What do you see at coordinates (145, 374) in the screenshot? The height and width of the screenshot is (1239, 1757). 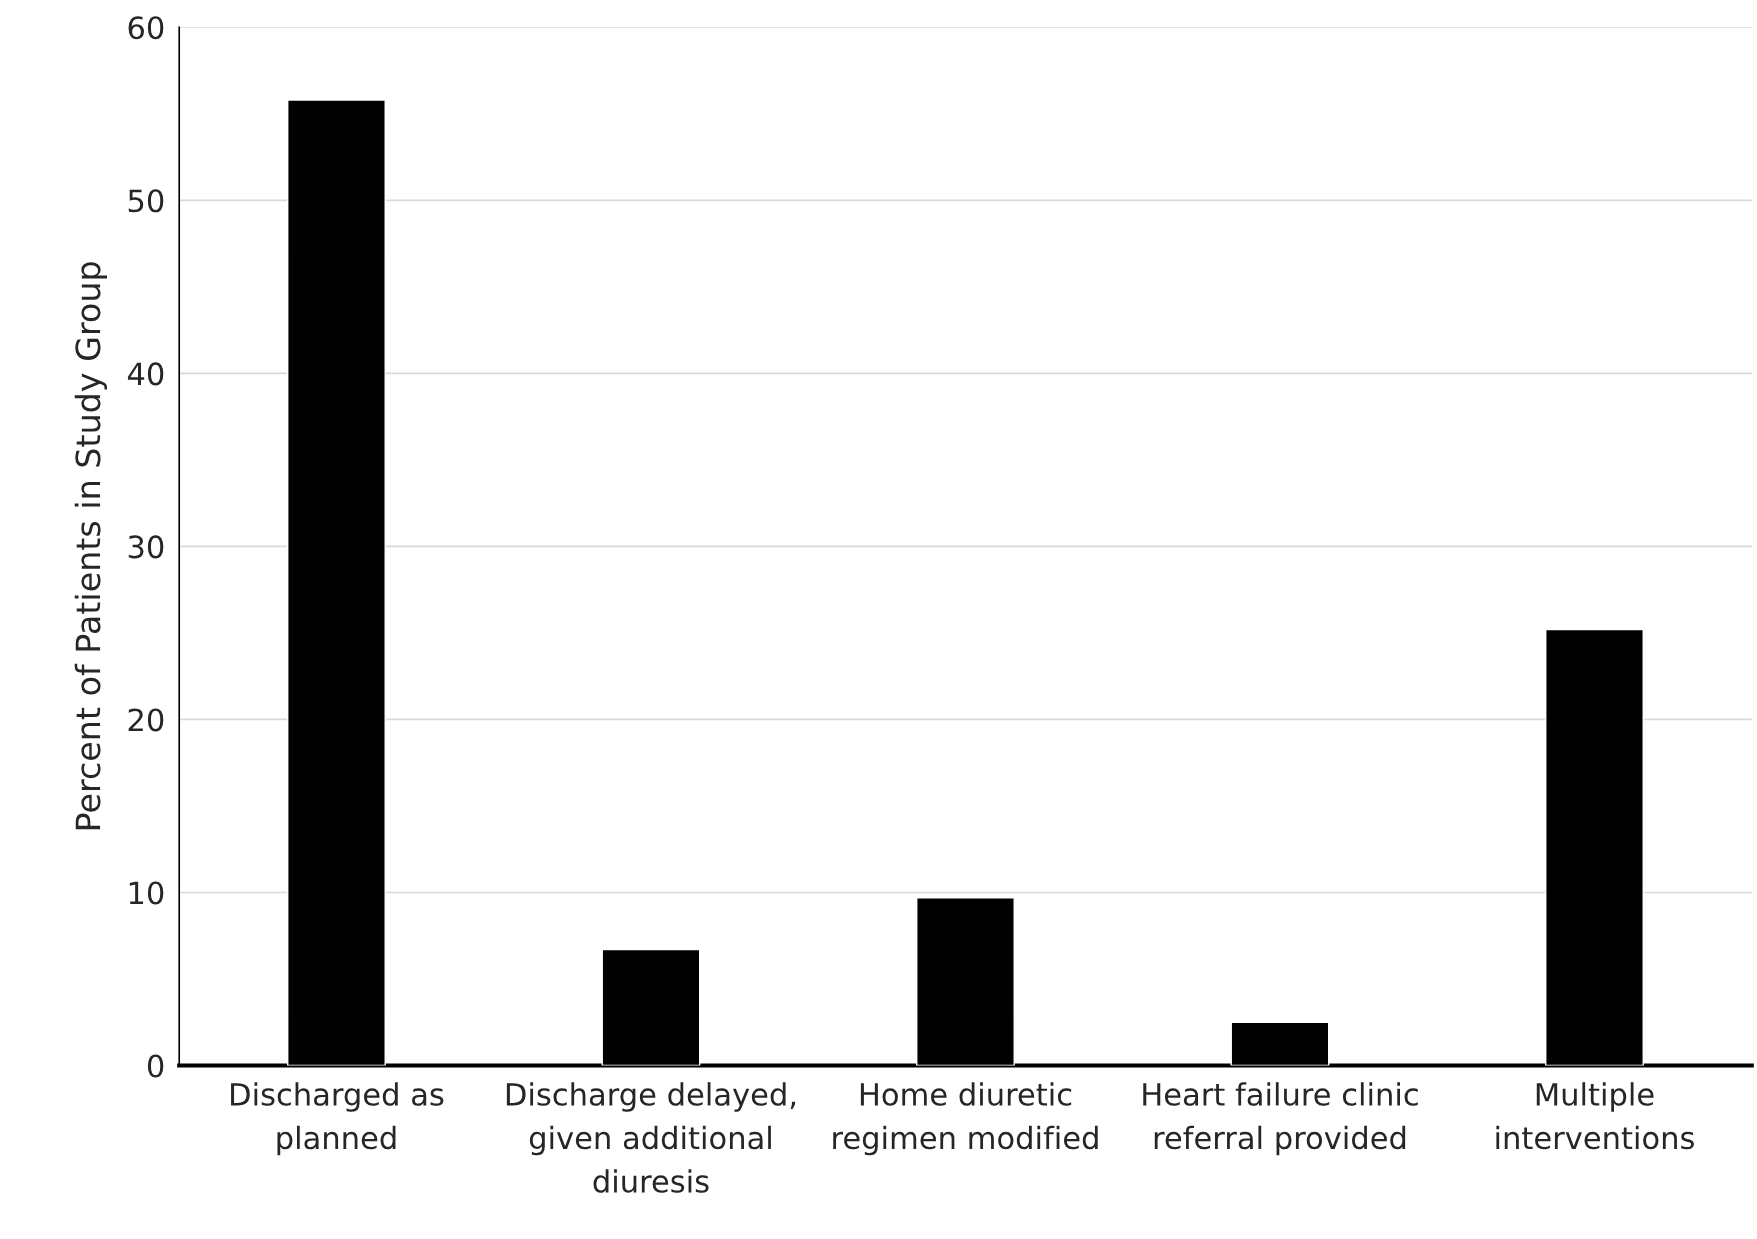 I see `y-tick-label: 40` at bounding box center [145, 374].